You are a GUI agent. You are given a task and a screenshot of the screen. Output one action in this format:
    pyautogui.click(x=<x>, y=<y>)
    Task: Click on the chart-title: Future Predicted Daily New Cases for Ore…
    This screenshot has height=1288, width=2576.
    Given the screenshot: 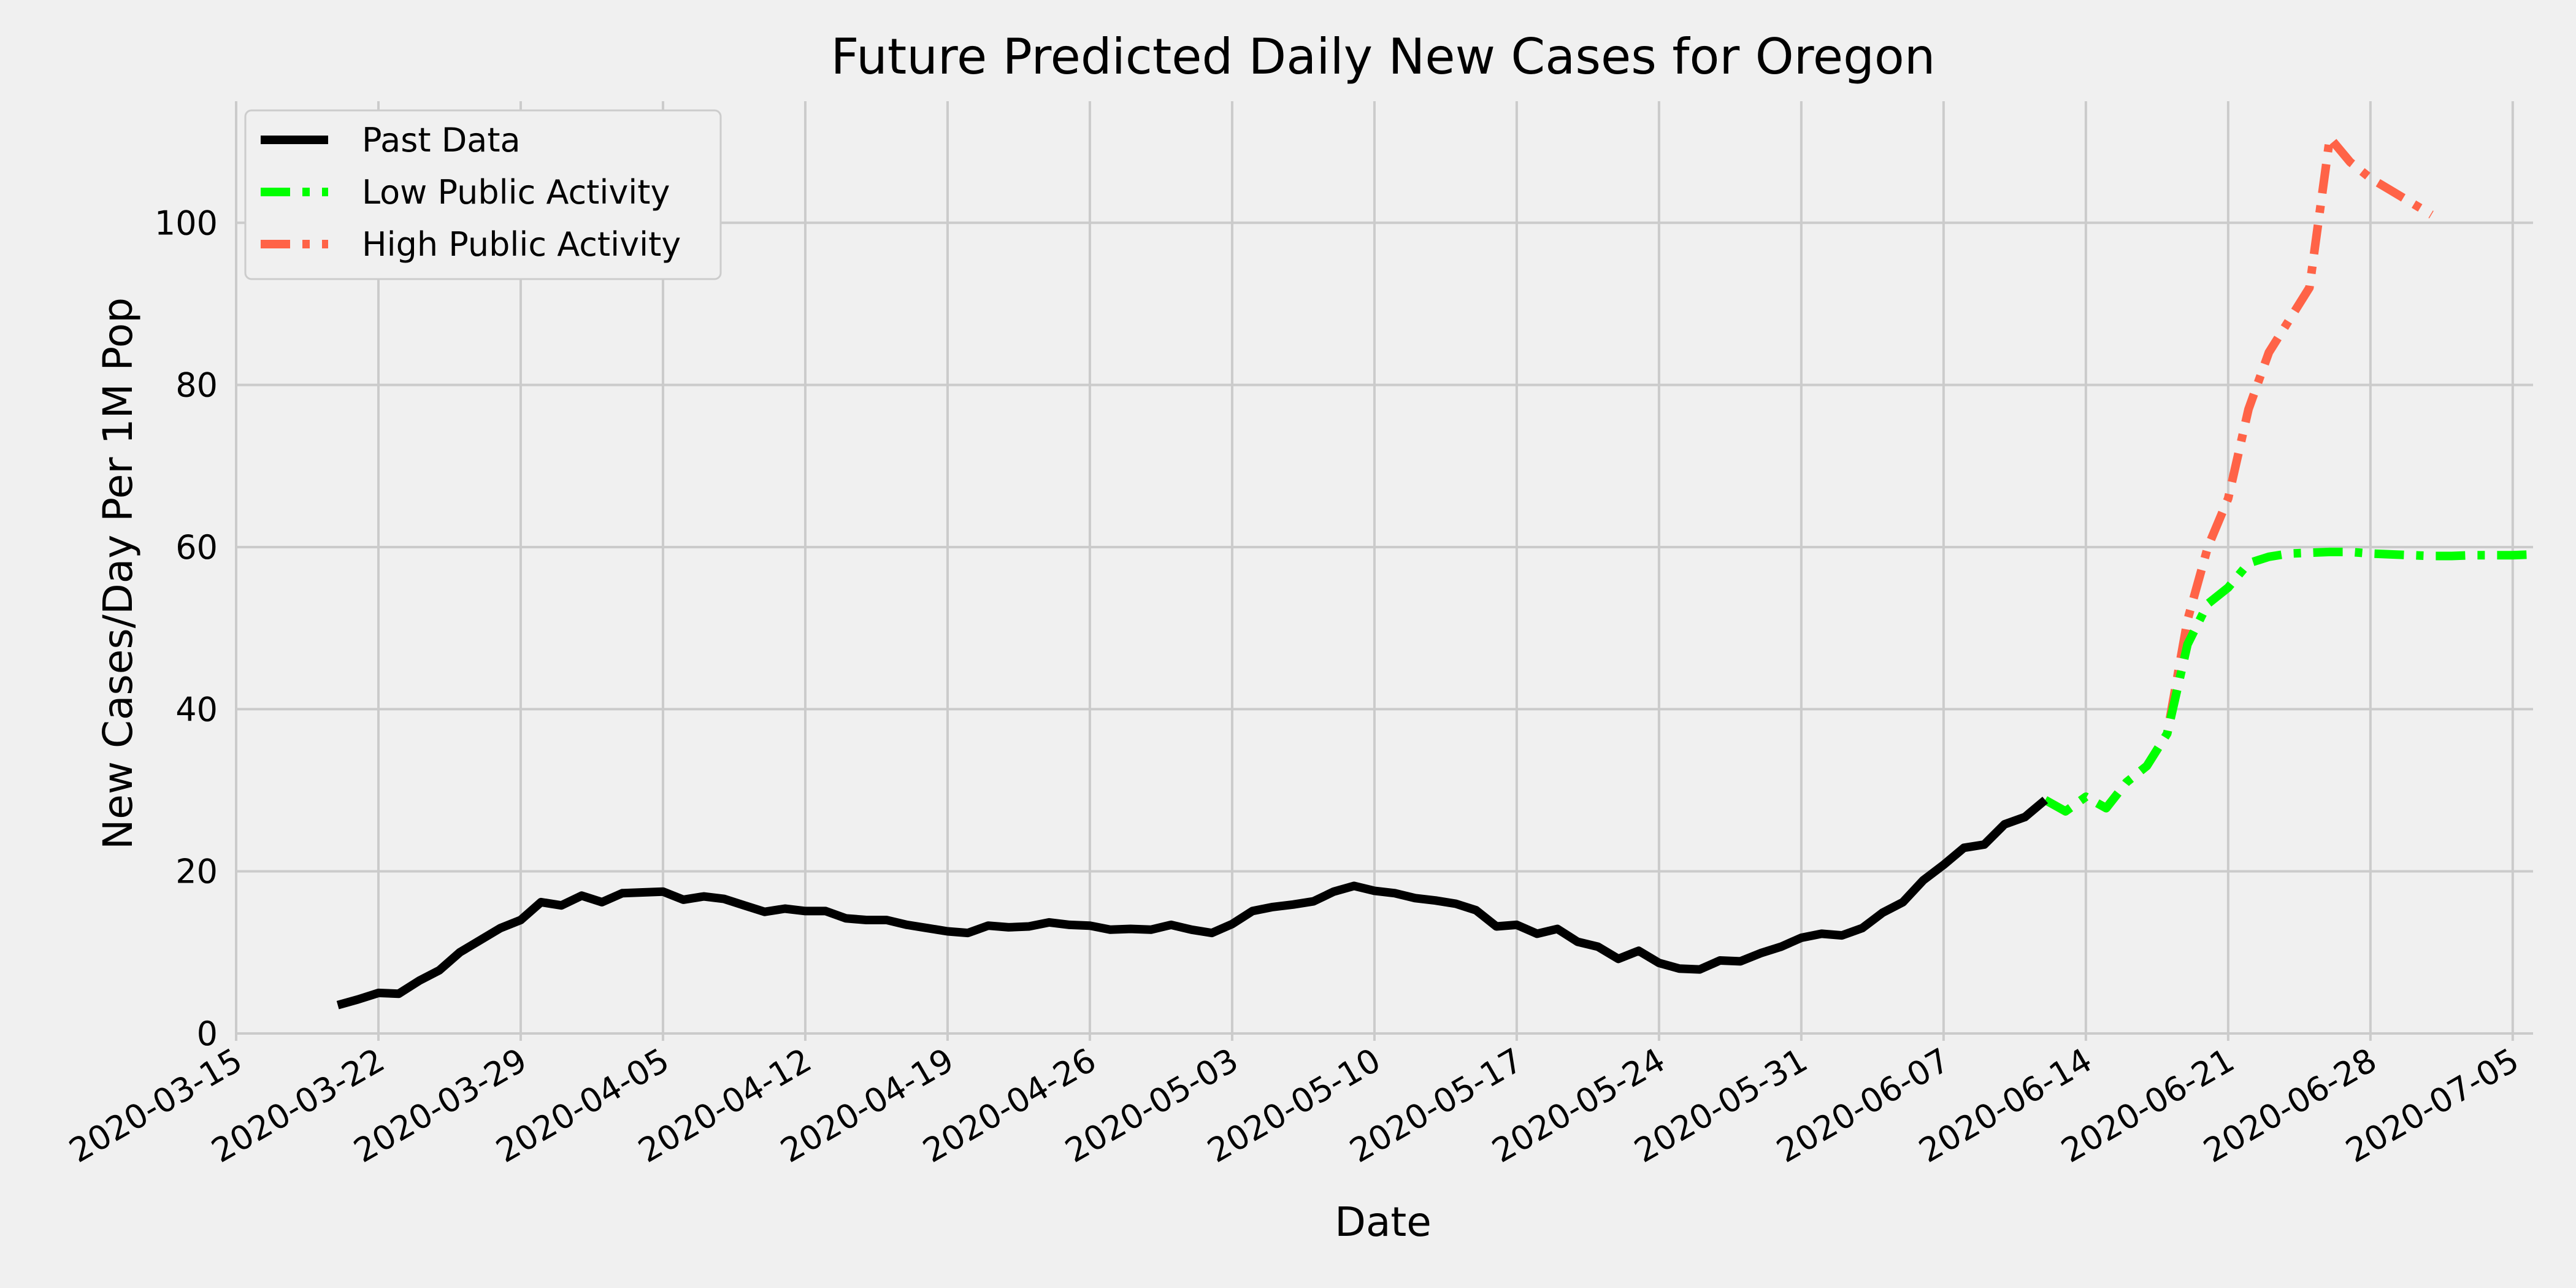 What is the action you would take?
    pyautogui.click(x=1382, y=56)
    